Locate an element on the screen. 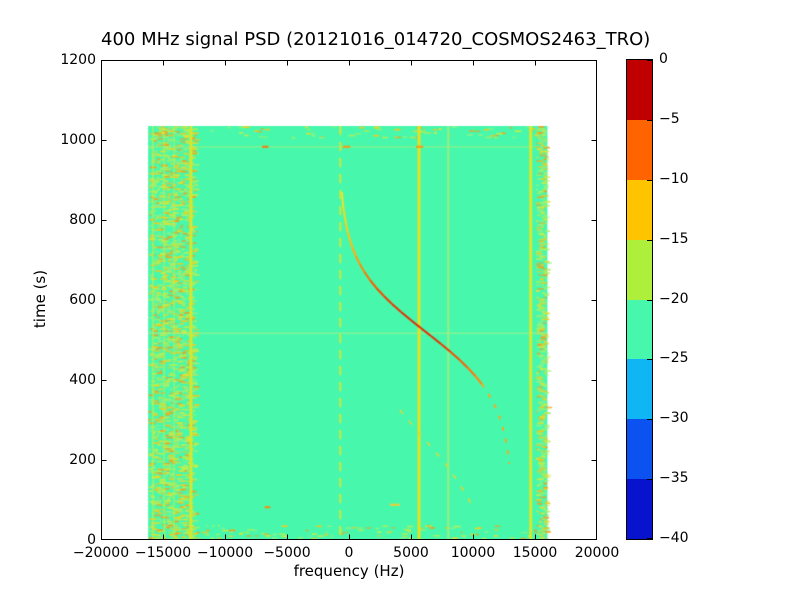 This screenshot has height=600, width=800. colorbar-tick-label: −10 is located at coordinates (674, 178).